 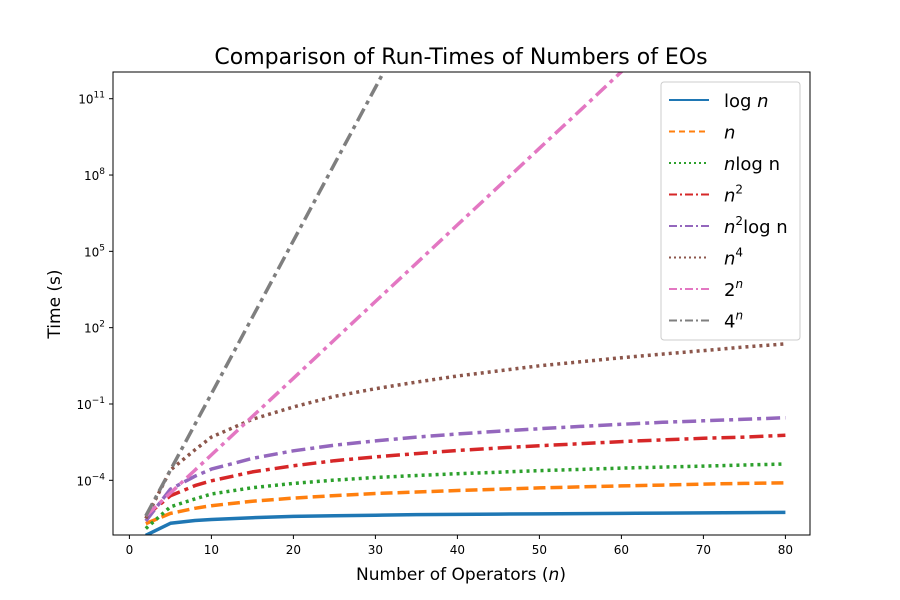 I want to click on y-axis: 10⁻⁴ 10⁻¹ 10² 10⁵ 10⁸ 10¹¹, so click(x=94, y=289).